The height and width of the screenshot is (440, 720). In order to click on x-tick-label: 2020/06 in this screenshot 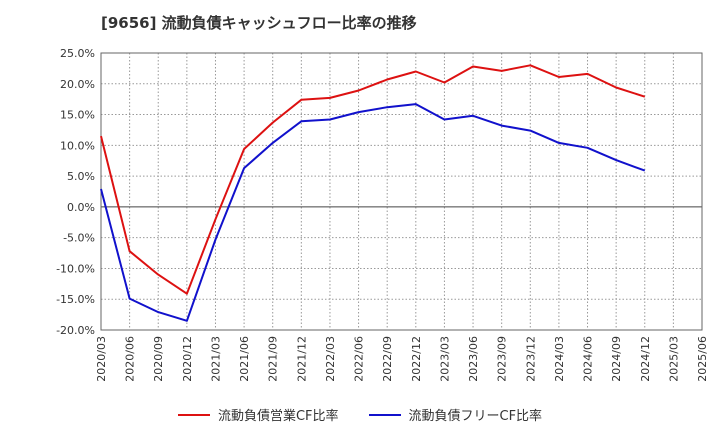, I will do `click(130, 359)`.